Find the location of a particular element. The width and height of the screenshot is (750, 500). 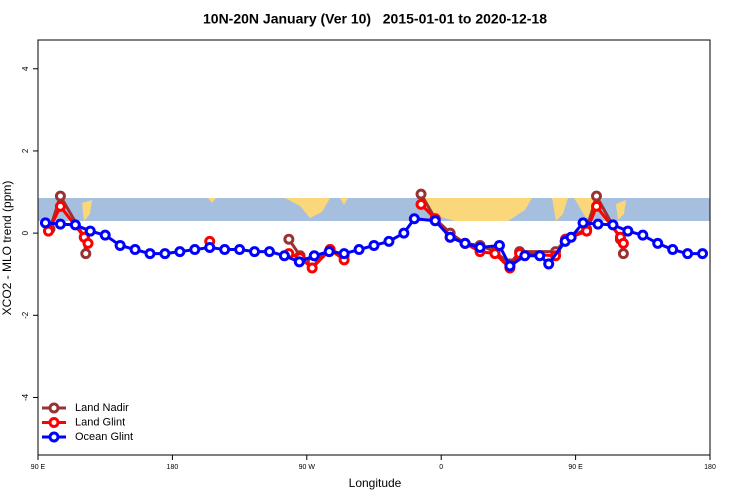

x-tick-label: 90 W is located at coordinates (307, 467).